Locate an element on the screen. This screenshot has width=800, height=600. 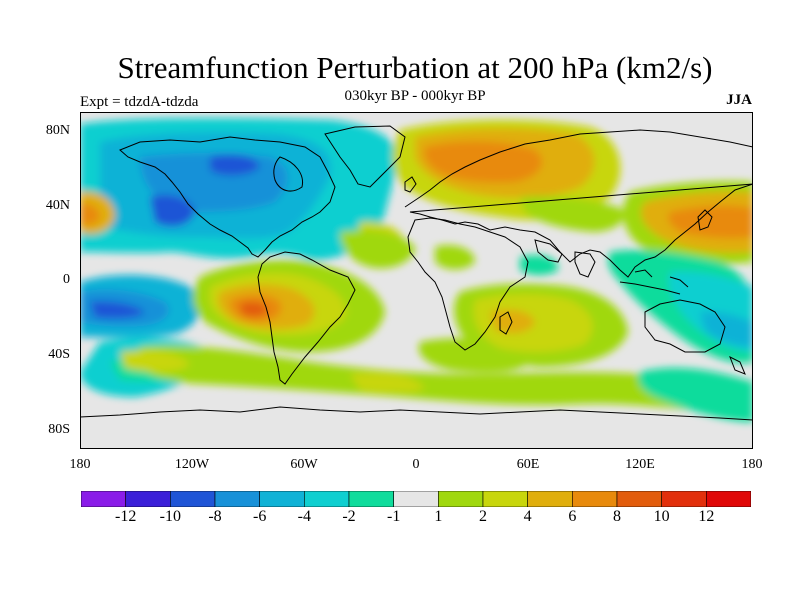
season-label: JJA is located at coordinates (739, 100).